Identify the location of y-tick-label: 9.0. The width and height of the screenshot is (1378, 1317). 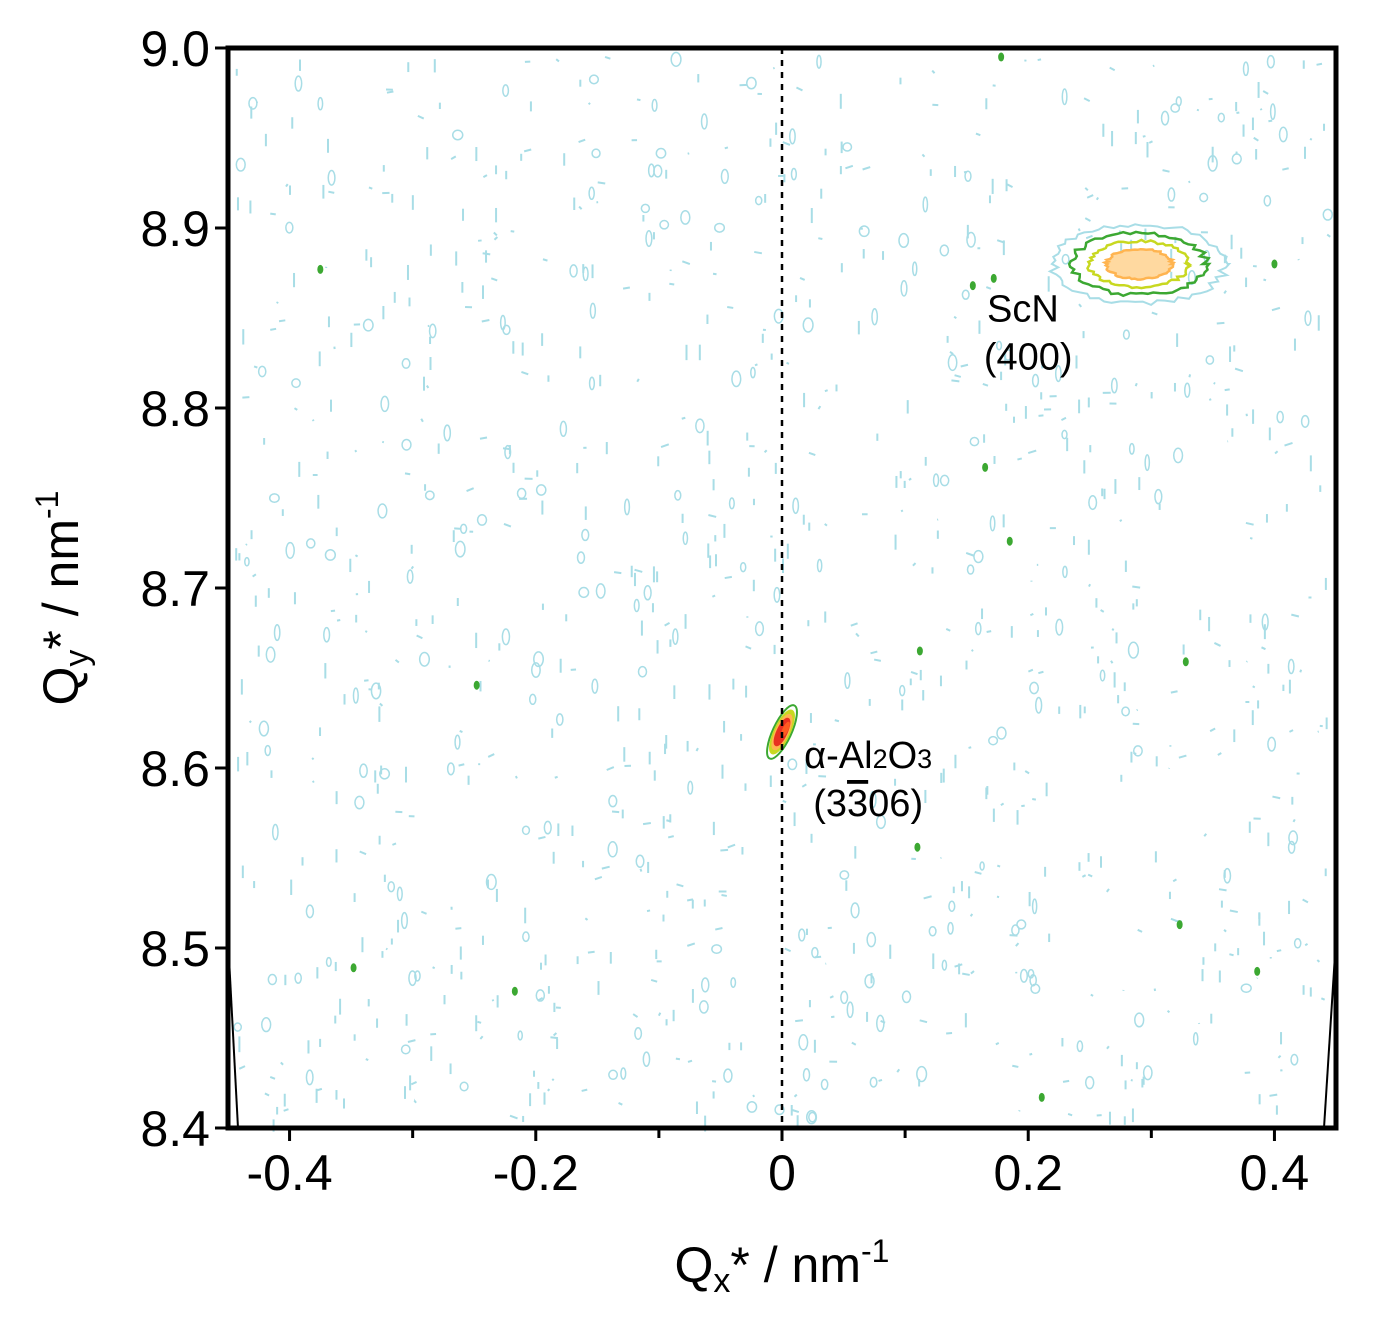
(175, 49).